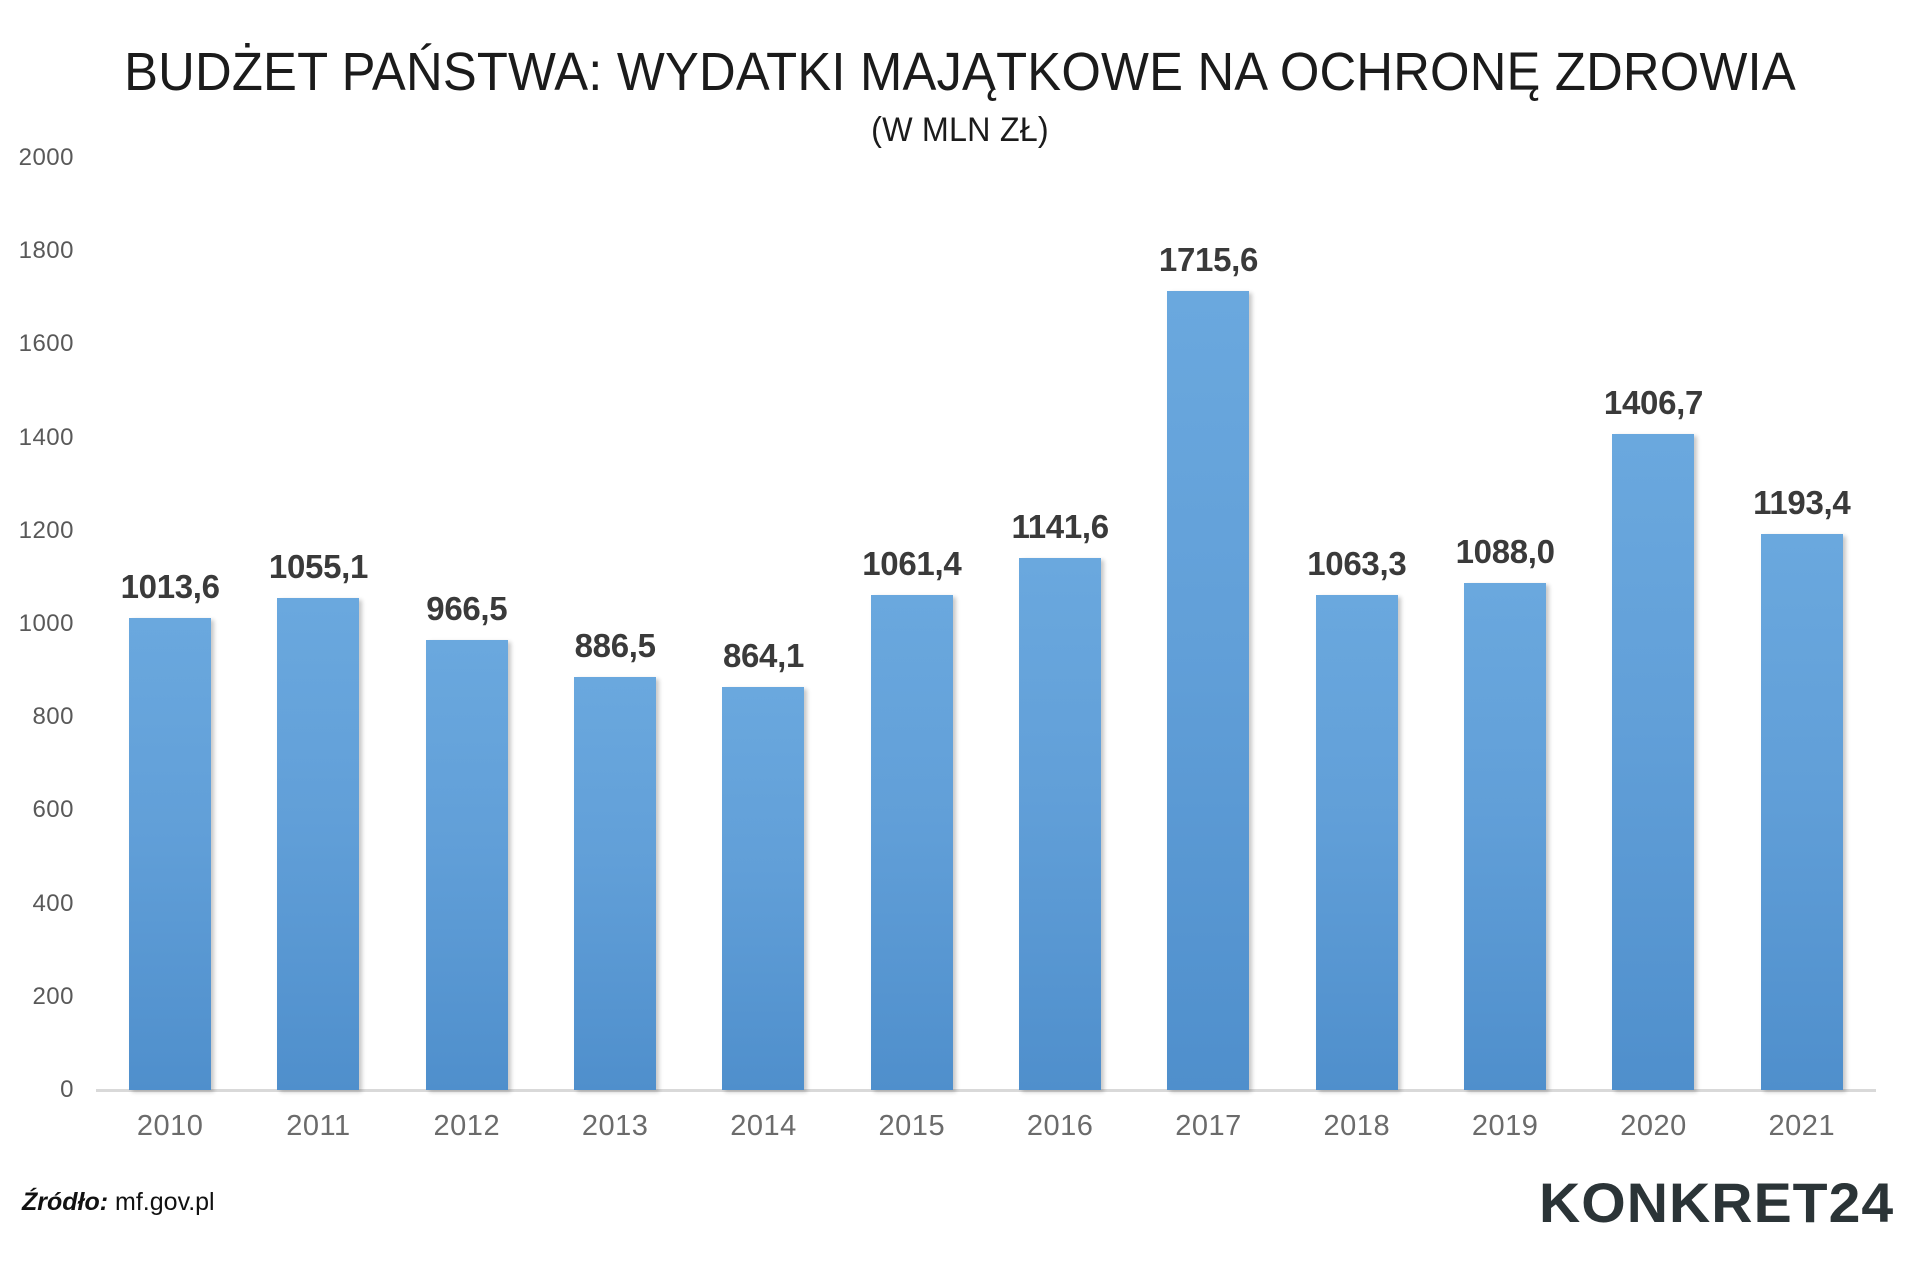 The height and width of the screenshot is (1265, 1920). Describe the element at coordinates (960, 130) in the screenshot. I see `chart-subtitle: (W MLN ZŁ)` at that location.